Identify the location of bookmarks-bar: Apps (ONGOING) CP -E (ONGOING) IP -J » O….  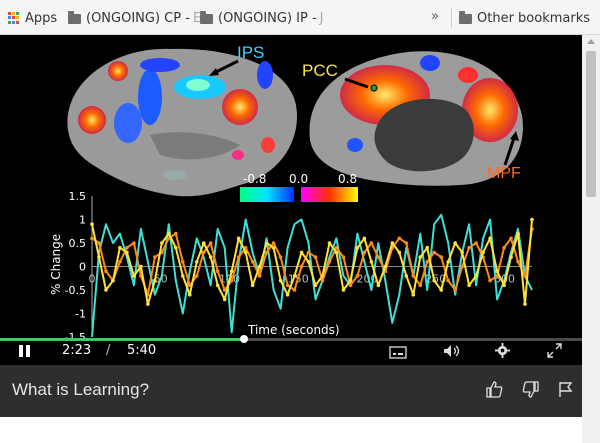
(300, 17).